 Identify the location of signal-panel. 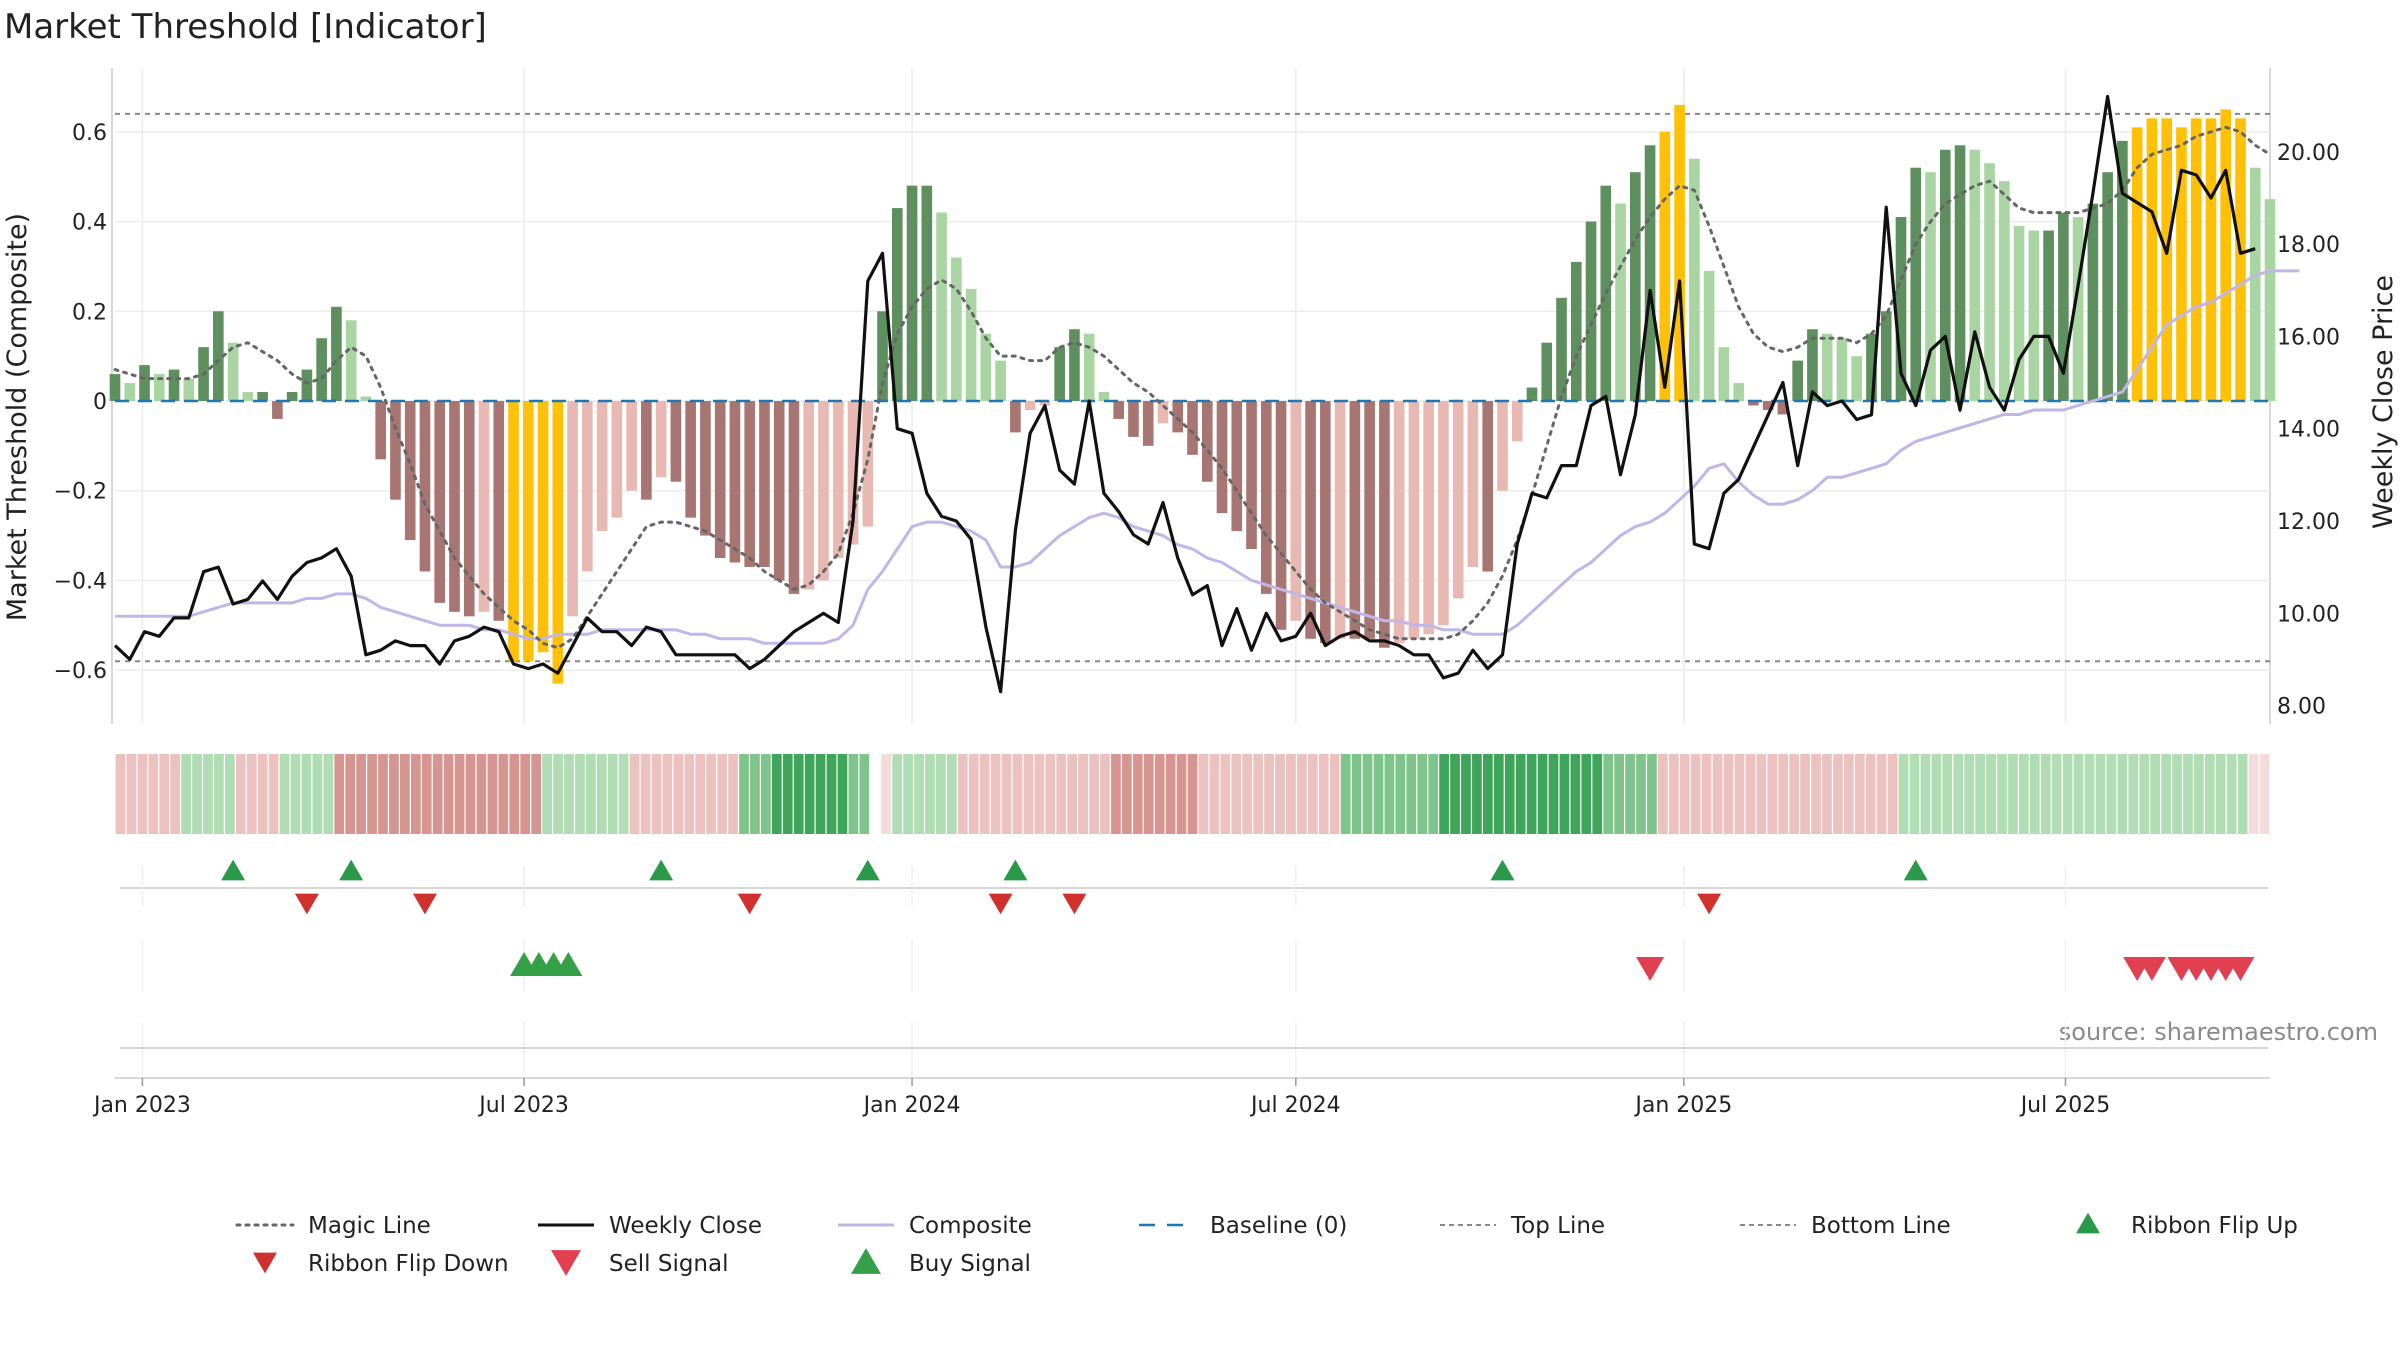
(1198, 966).